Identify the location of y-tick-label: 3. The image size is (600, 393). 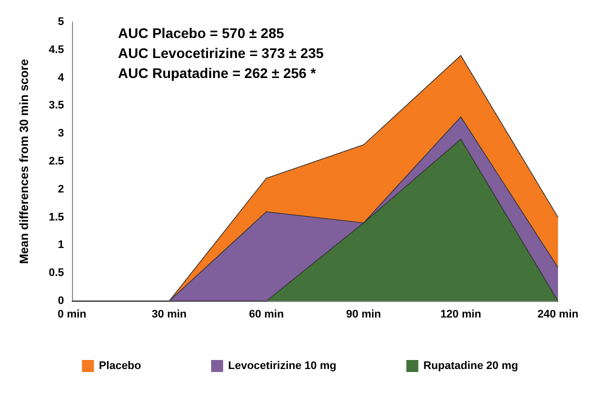
(61, 134).